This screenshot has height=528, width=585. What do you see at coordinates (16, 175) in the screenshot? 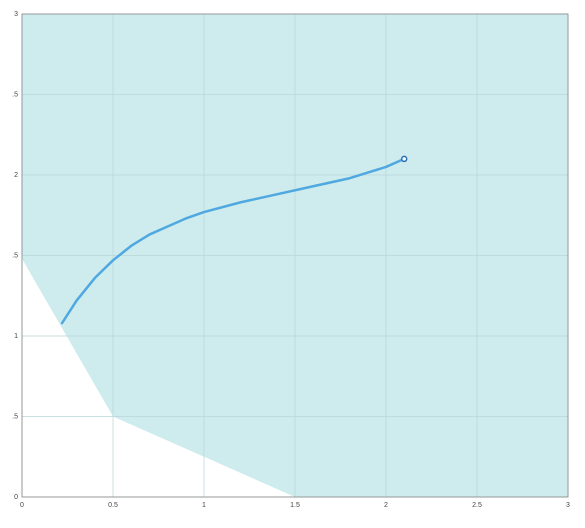
I see `y-tick-label: 2` at bounding box center [16, 175].